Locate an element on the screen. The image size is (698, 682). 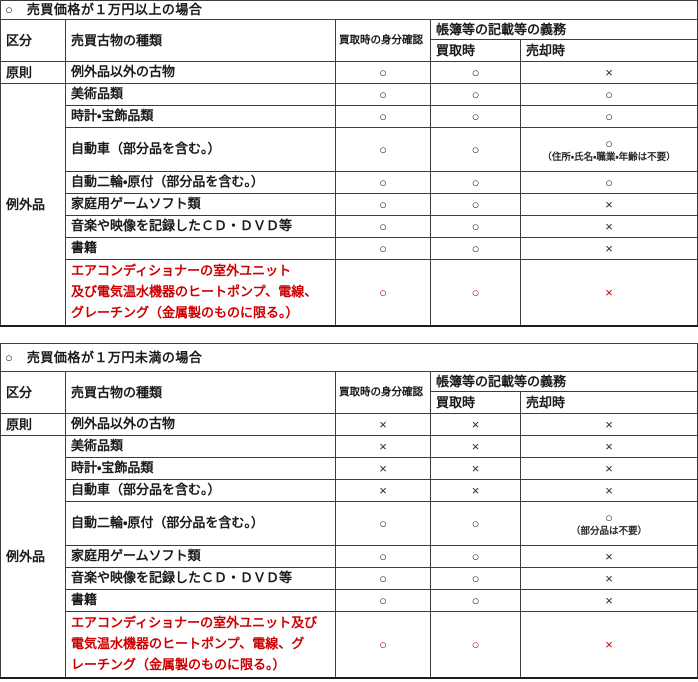
ledger-sell-note: （部分品は不要） is located at coordinates (609, 532).